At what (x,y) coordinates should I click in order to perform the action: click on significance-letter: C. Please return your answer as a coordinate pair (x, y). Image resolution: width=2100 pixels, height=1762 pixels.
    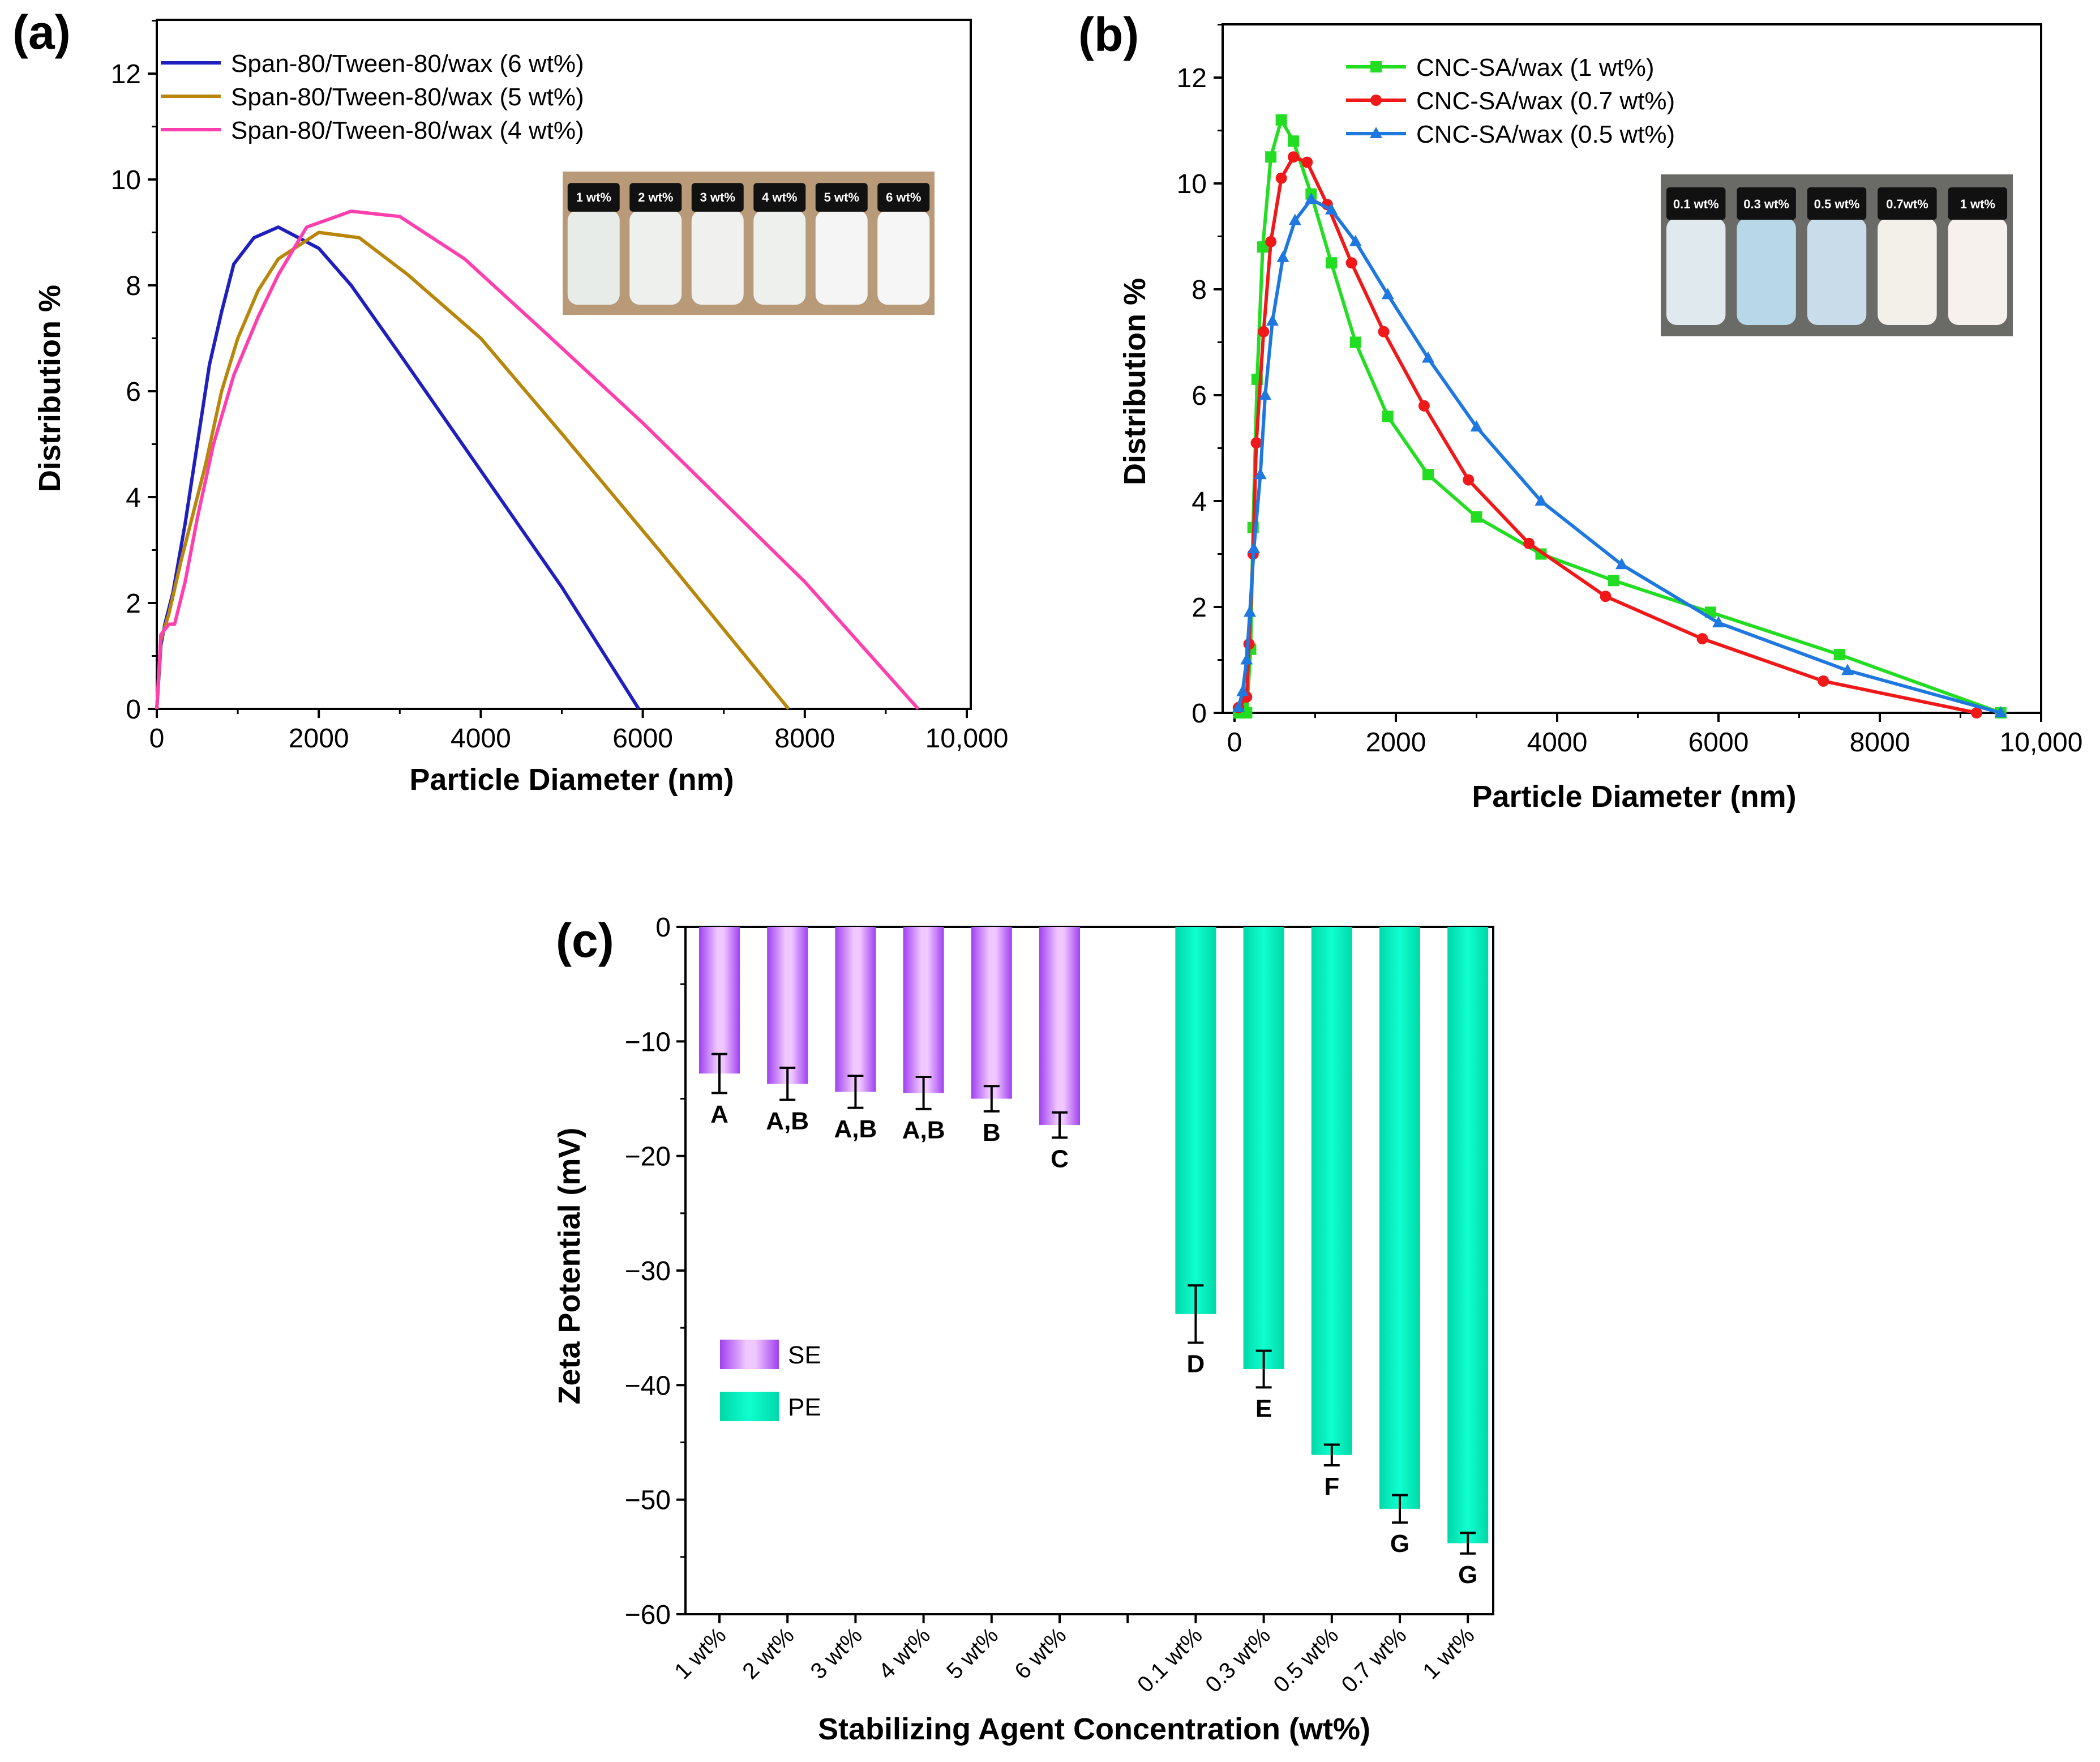
    Looking at the image, I should click on (1060, 1159).